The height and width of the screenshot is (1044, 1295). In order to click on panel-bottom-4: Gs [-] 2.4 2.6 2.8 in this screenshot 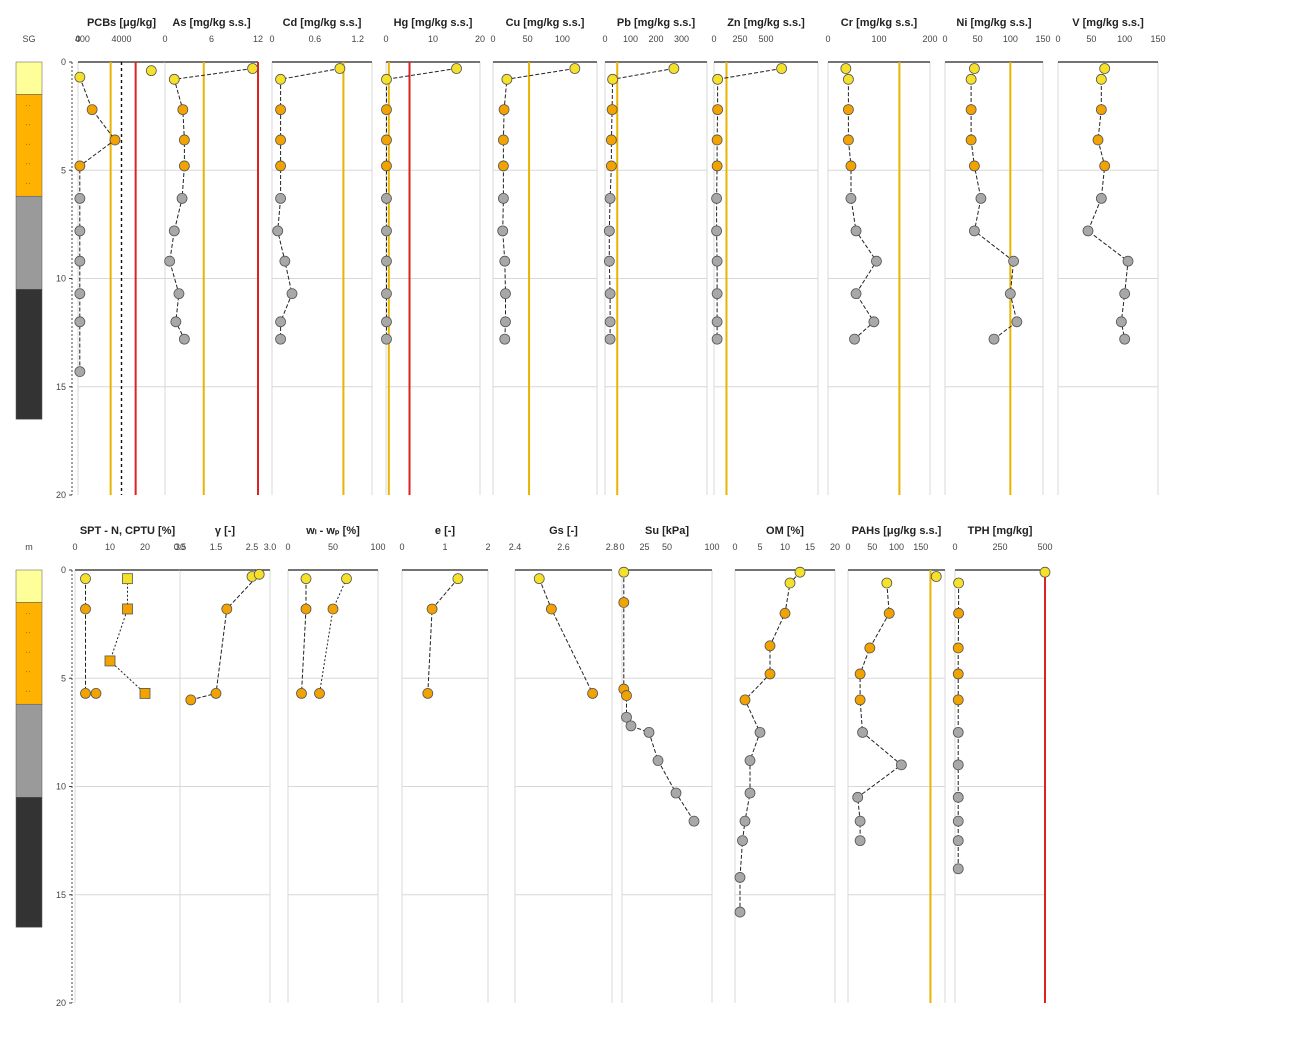, I will do `click(564, 764)`.